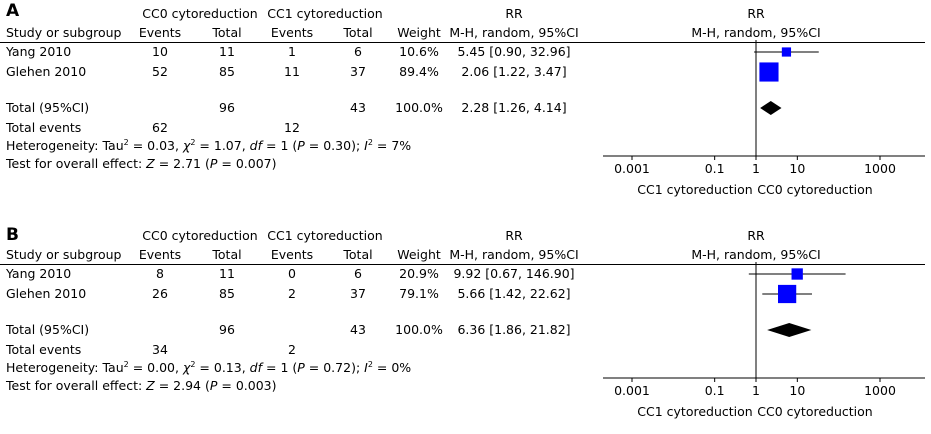 The width and height of the screenshot is (931, 434). Describe the element at coordinates (419, 293) in the screenshot. I see `weight: 79.1%` at that location.